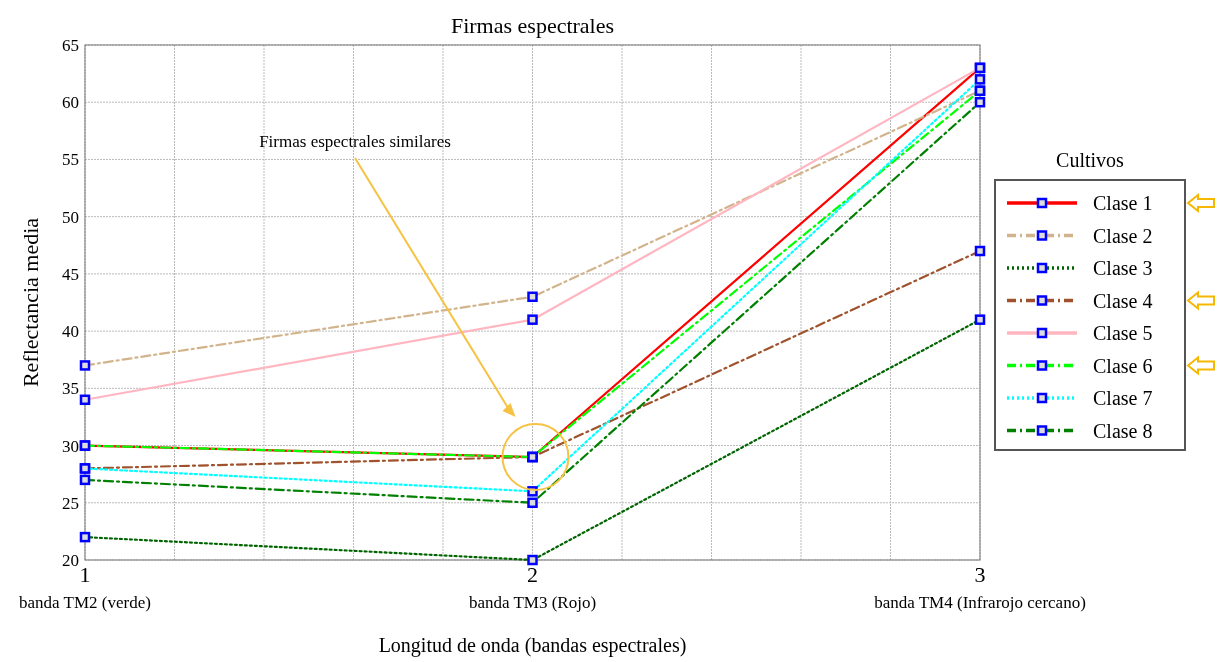  What do you see at coordinates (70, 45) in the screenshot?
I see `y-tick-label: 65` at bounding box center [70, 45].